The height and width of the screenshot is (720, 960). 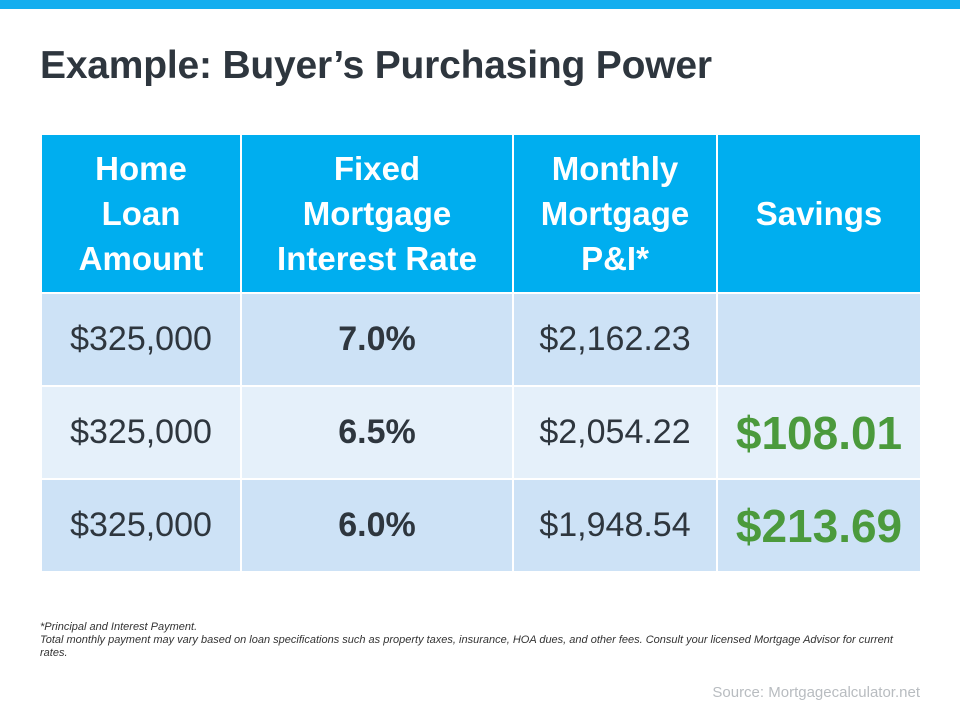 I want to click on header-home-loan-amount: Home Loan Amount, so click(x=141, y=213).